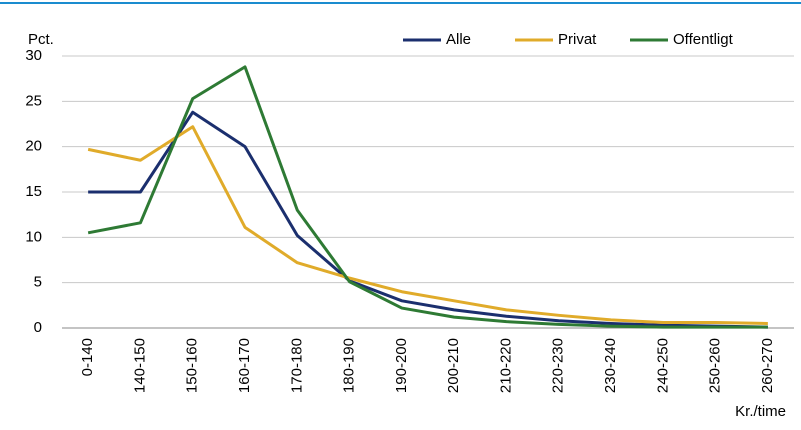  Describe the element at coordinates (38, 282) in the screenshot. I see `y-tick-label: 5` at that location.